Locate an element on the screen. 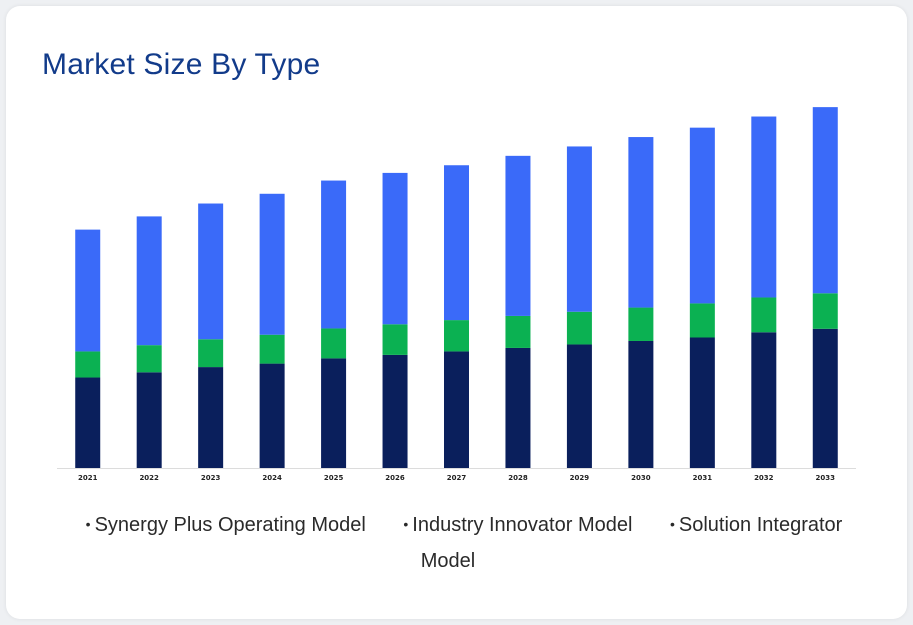 This screenshot has height=625, width=913. x-tick-label: 2027 is located at coordinates (457, 478).